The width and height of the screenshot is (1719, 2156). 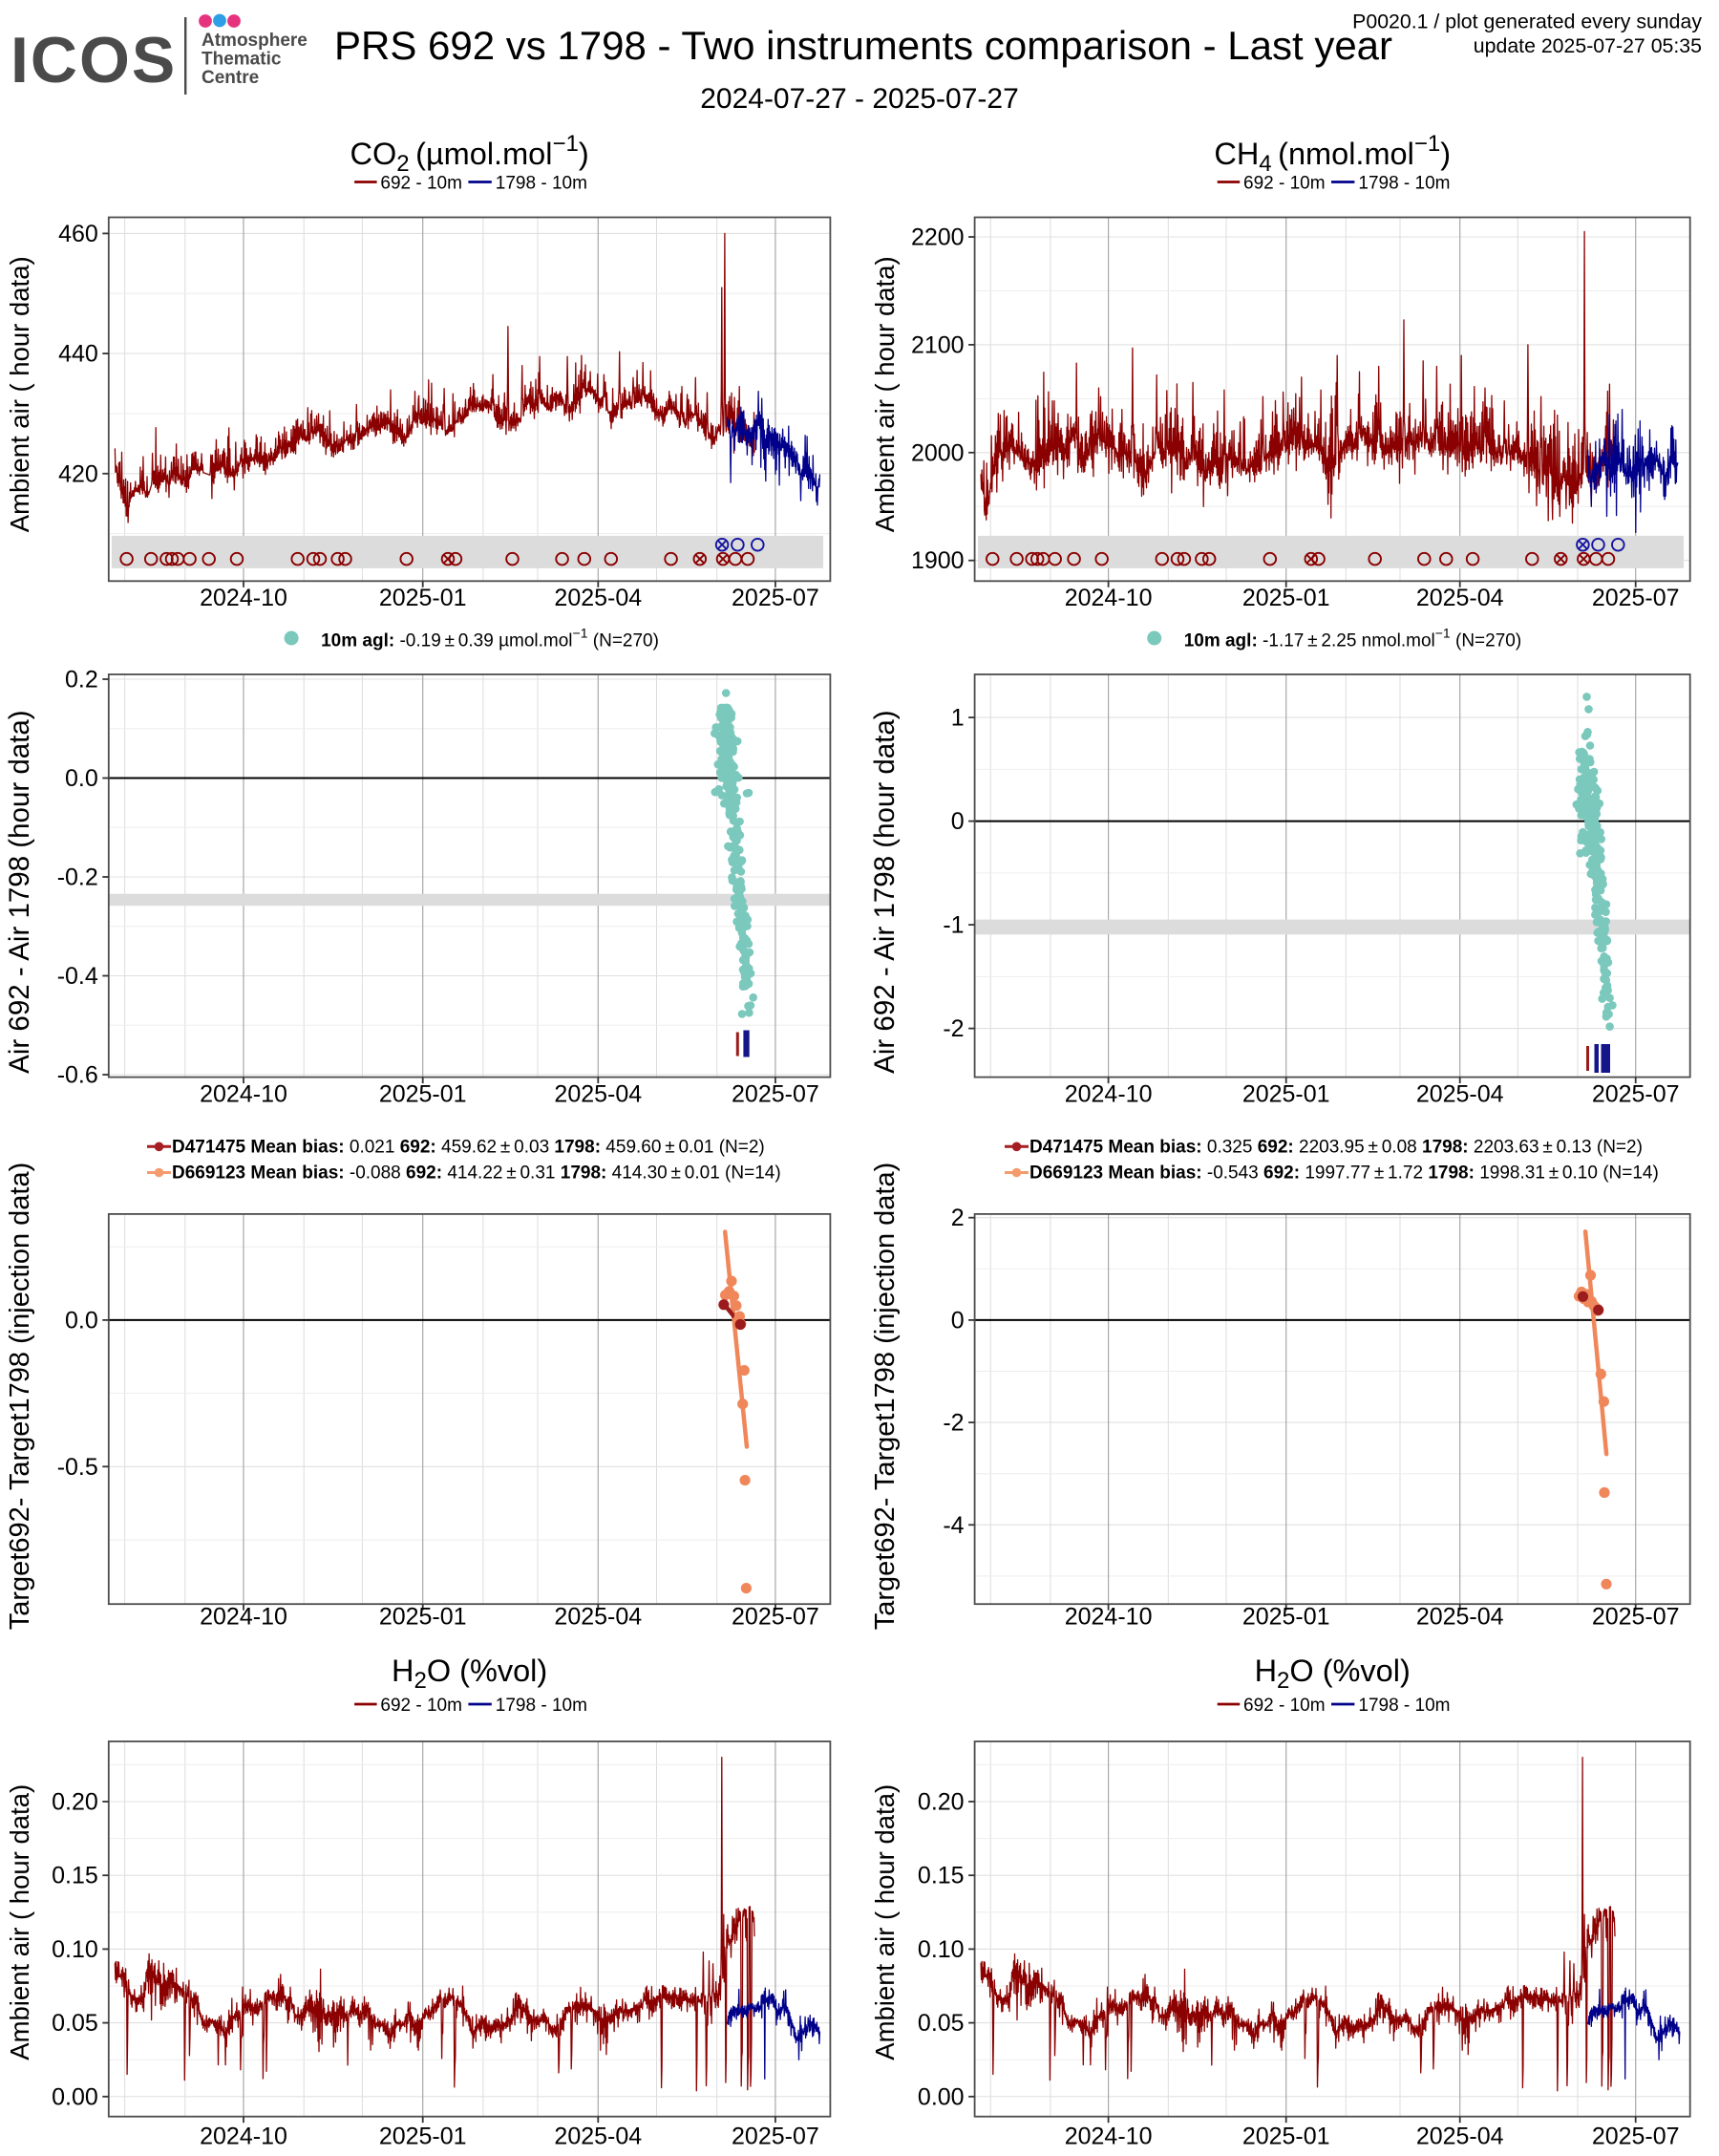 I want to click on svg-text: 1, so click(x=958, y=718).